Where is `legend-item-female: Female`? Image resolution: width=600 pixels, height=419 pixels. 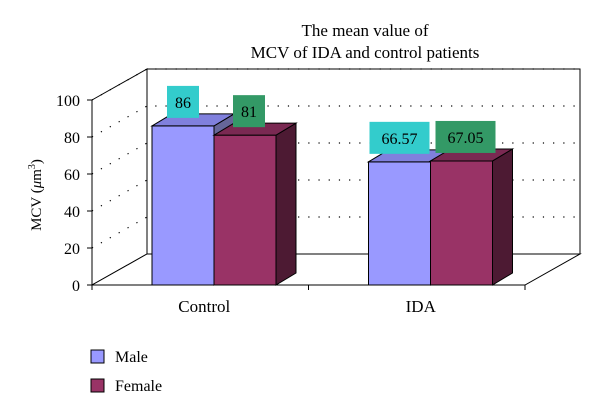
legend-item-female: Female is located at coordinates (126, 386).